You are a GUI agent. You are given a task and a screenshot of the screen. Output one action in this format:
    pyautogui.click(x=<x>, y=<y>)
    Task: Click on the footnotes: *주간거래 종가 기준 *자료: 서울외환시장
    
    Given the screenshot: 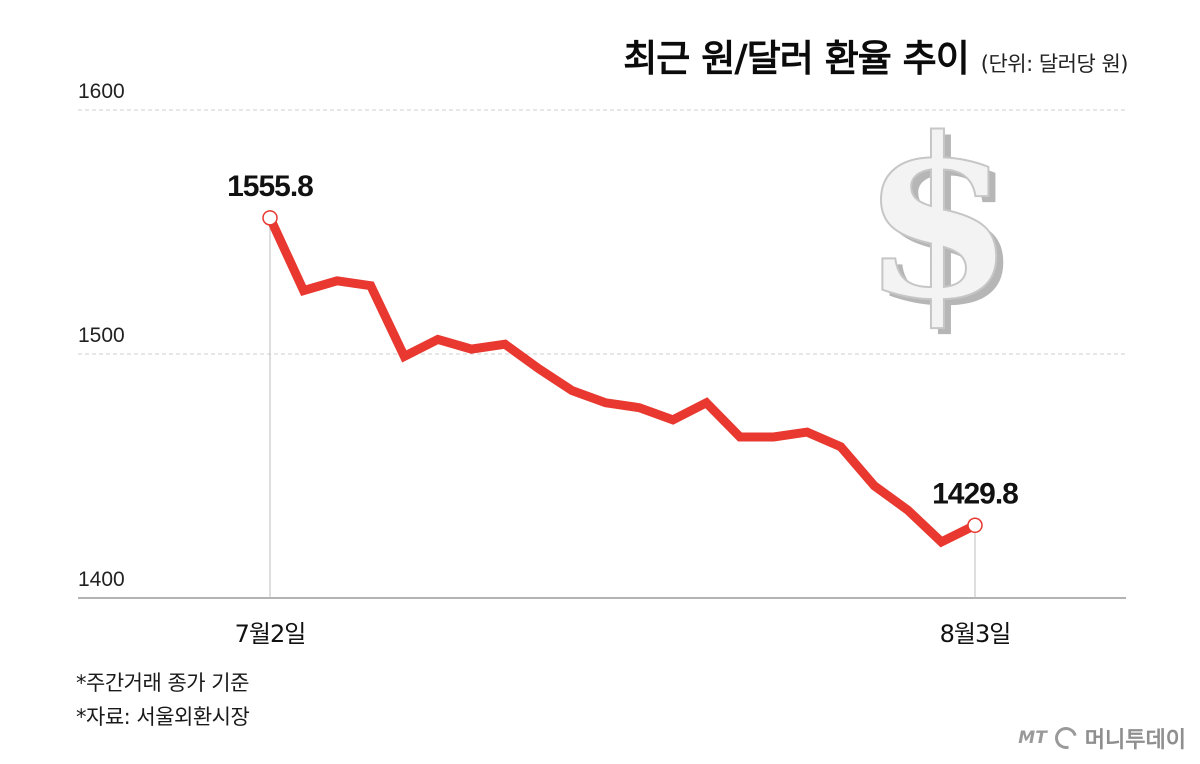 What is the action you would take?
    pyautogui.click(x=163, y=700)
    